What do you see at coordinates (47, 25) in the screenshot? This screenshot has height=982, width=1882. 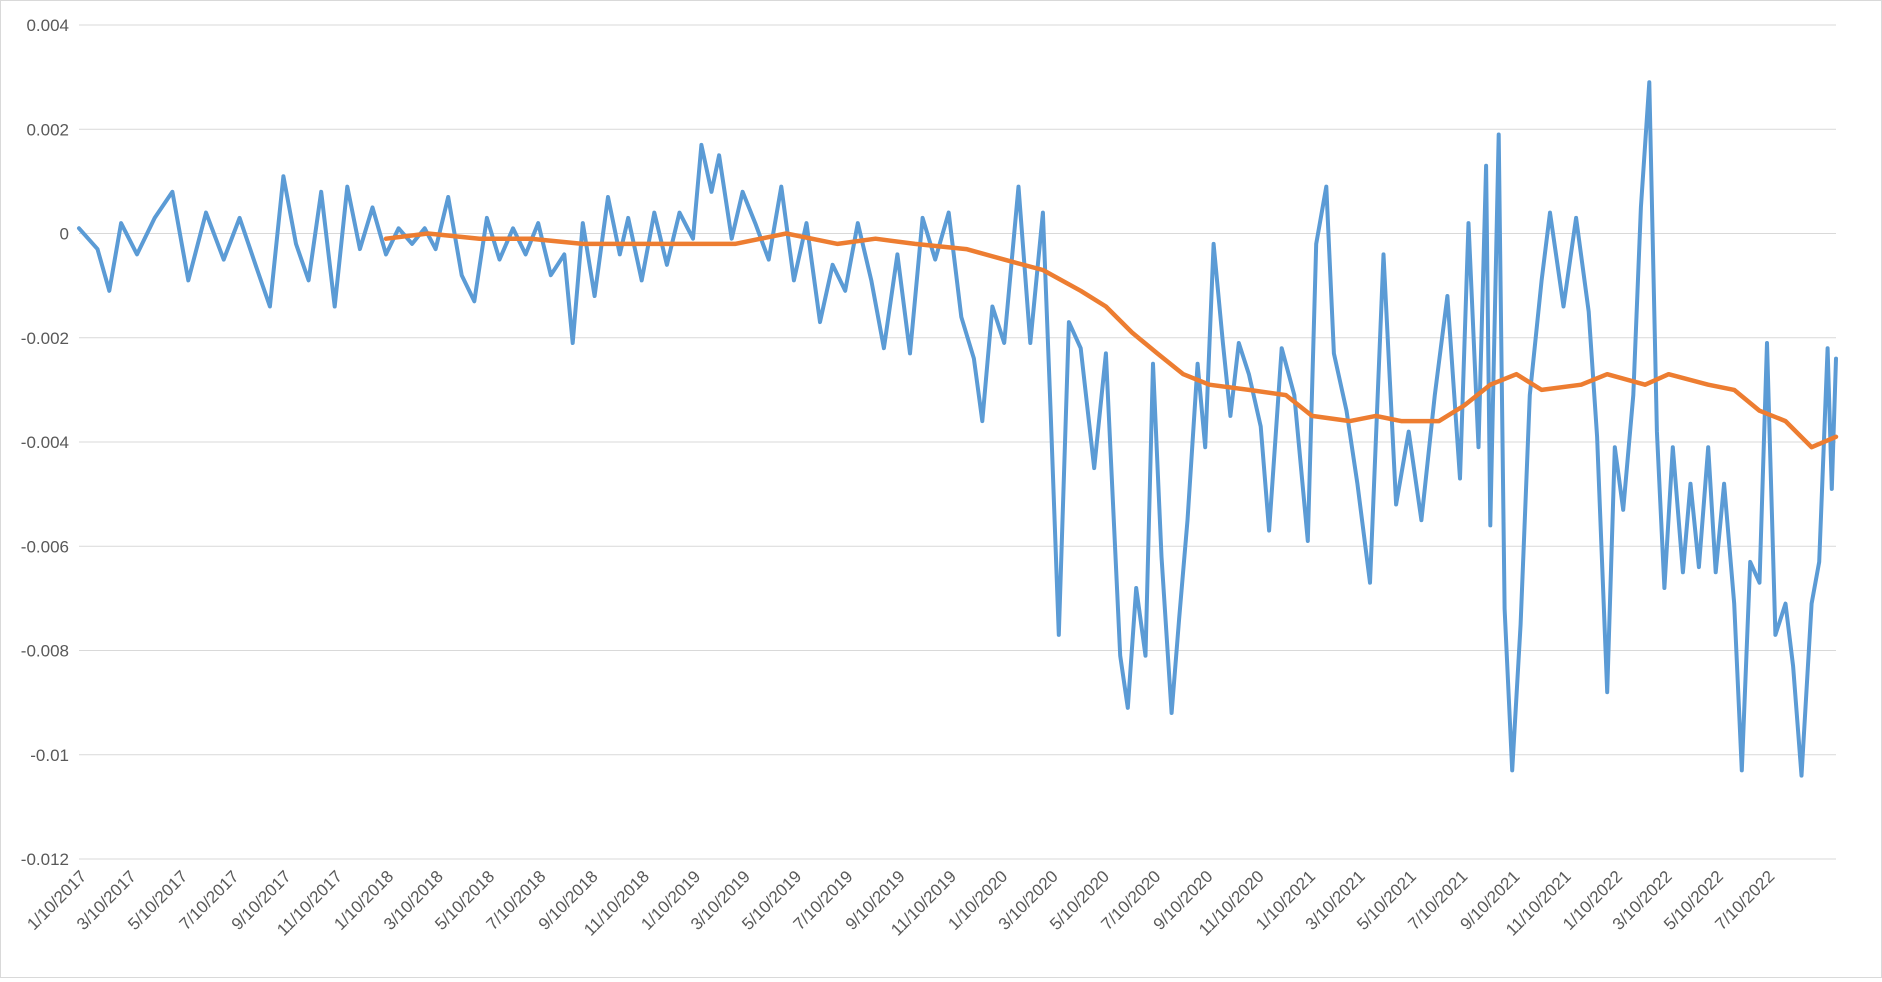 I see `y-tick-label: 0.004` at bounding box center [47, 25].